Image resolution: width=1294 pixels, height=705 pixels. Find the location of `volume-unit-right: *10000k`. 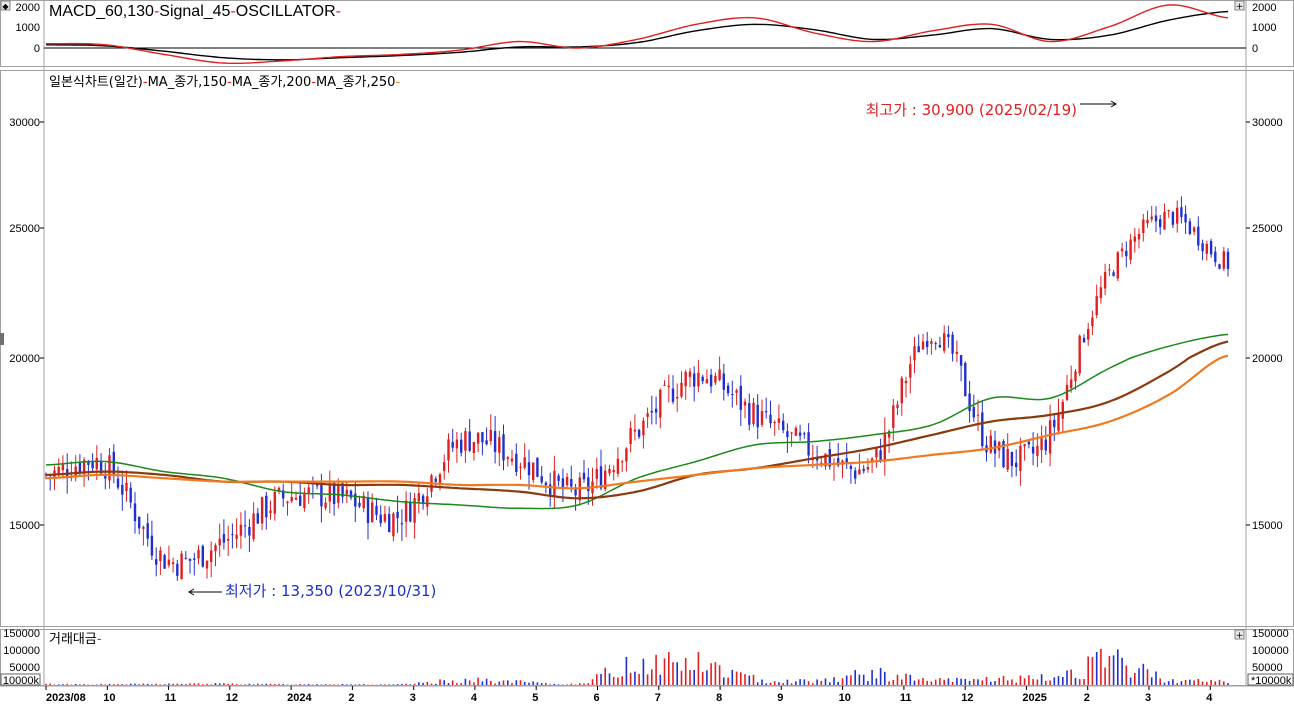

volume-unit-right: *10000k is located at coordinates (1270, 680).